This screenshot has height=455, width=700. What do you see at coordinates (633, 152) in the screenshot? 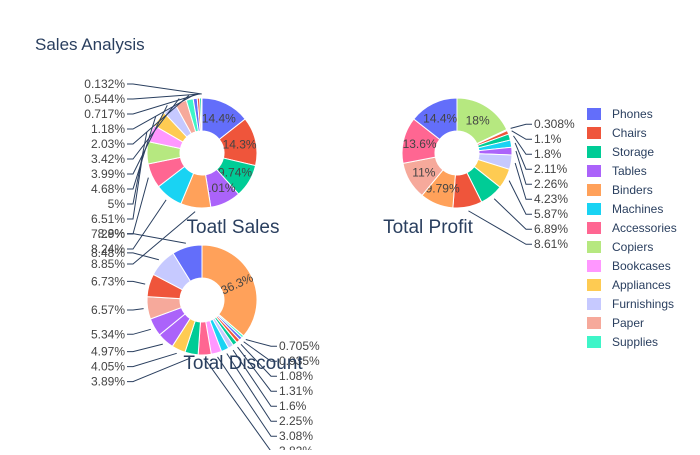
I see `legend-label: Storage` at bounding box center [633, 152].